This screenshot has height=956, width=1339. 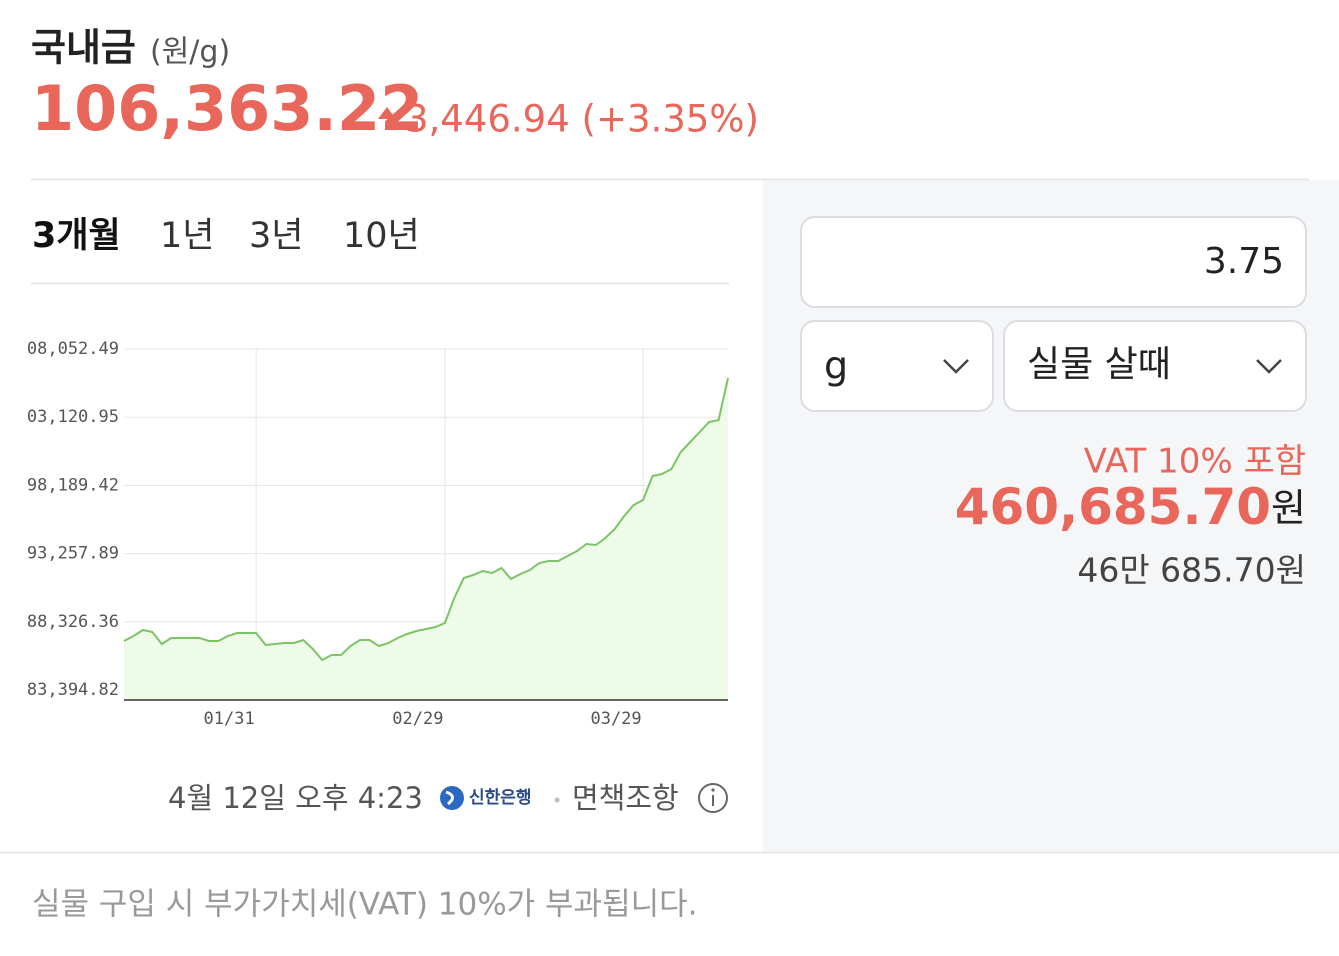 What do you see at coordinates (426, 519) in the screenshot?
I see `line` at bounding box center [426, 519].